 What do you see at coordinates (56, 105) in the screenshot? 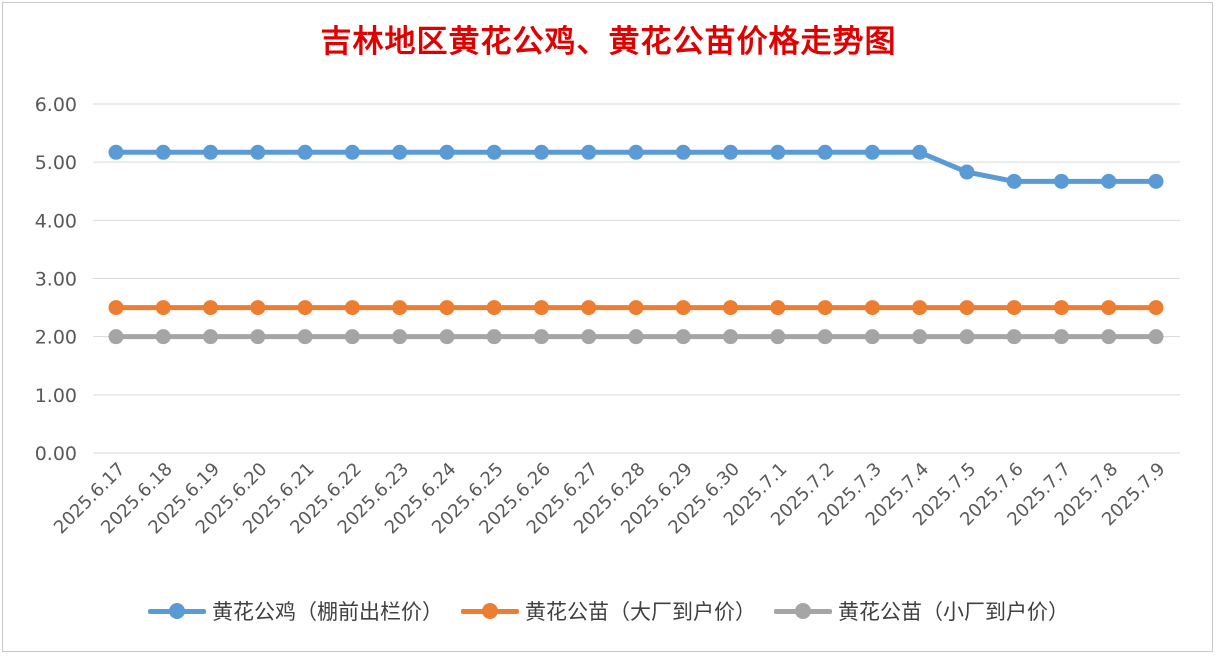
I see `y-tick-label-6: 6.00` at bounding box center [56, 105].